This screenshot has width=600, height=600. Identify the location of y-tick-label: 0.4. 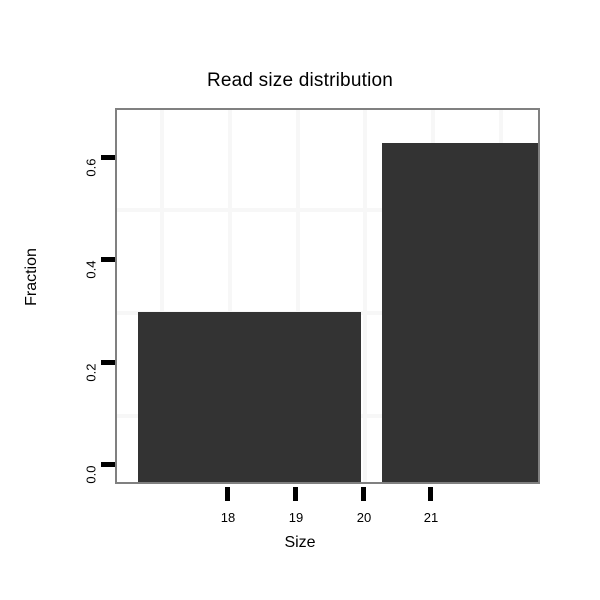
(91, 269).